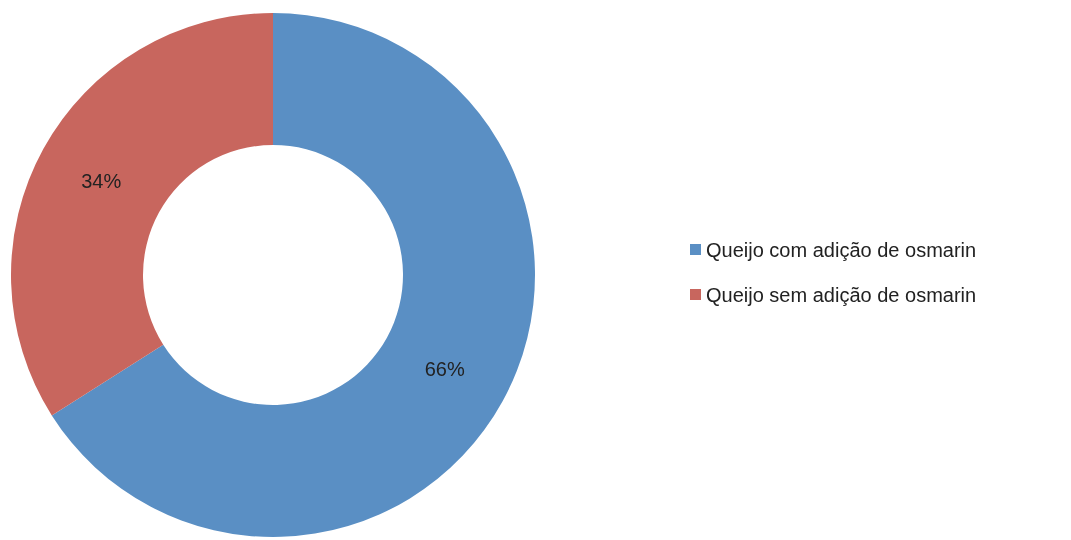 This screenshot has width=1071, height=540. What do you see at coordinates (444, 369) in the screenshot?
I see `data-label: 66%` at bounding box center [444, 369].